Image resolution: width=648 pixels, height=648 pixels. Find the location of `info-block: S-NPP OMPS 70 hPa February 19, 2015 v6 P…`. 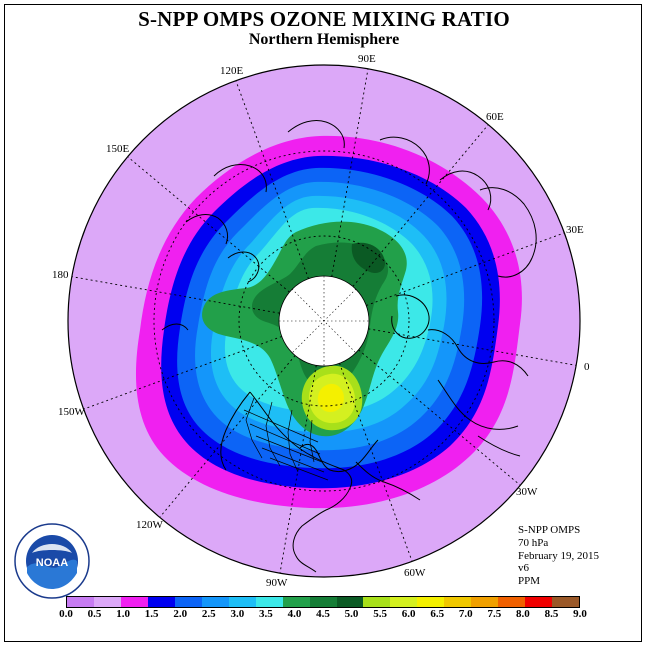

info-block: S-NPP OMPS 70 hPa February 19, 2015 v6 P… is located at coordinates (558, 556).